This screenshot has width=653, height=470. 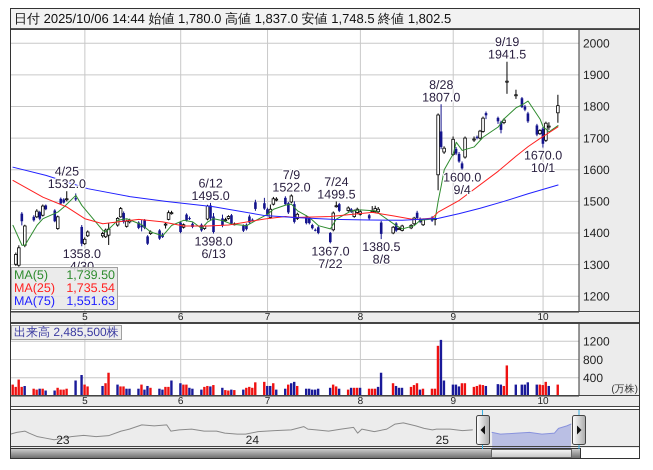 What do you see at coordinates (596, 138) in the screenshot?
I see `y-tick-label: 1700` at bounding box center [596, 138].